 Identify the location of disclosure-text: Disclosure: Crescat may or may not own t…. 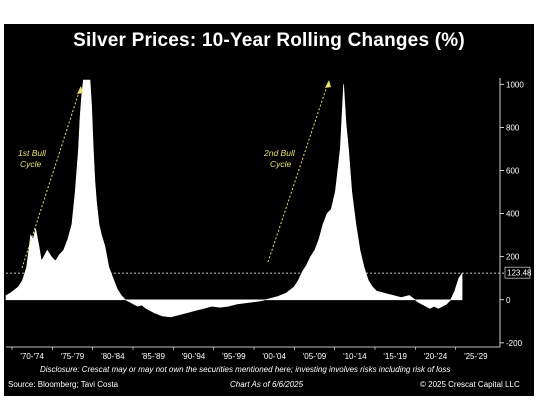
(245, 369).